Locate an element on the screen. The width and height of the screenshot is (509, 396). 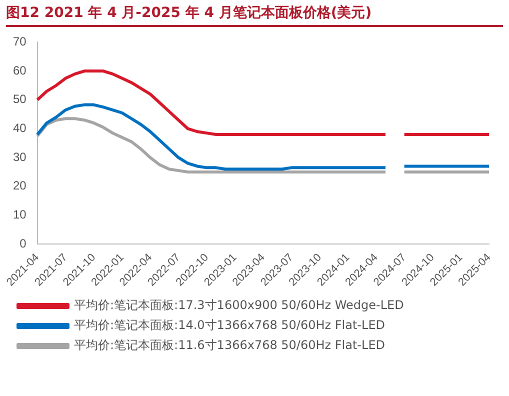
y-tick-label: 20 is located at coordinates (19, 185).